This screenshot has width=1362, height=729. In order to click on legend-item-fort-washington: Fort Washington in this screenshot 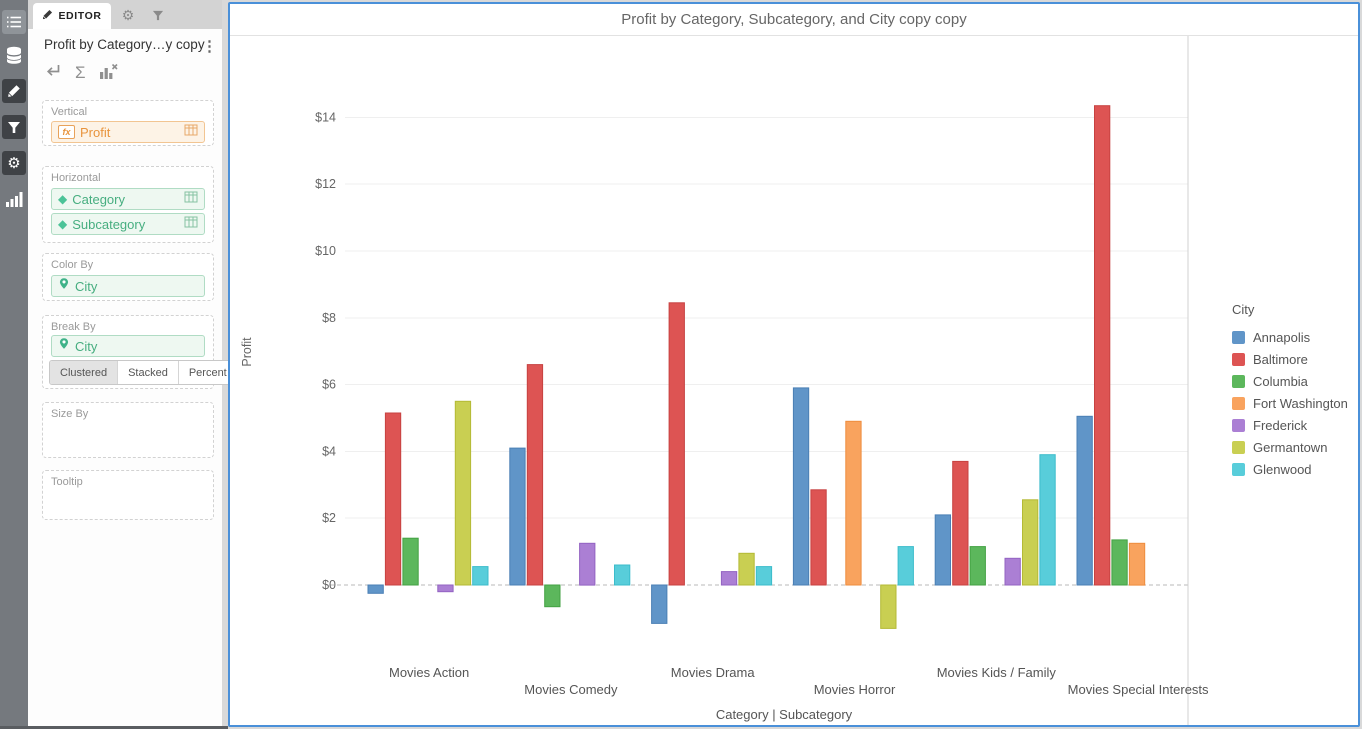, I will do `click(1295, 403)`.